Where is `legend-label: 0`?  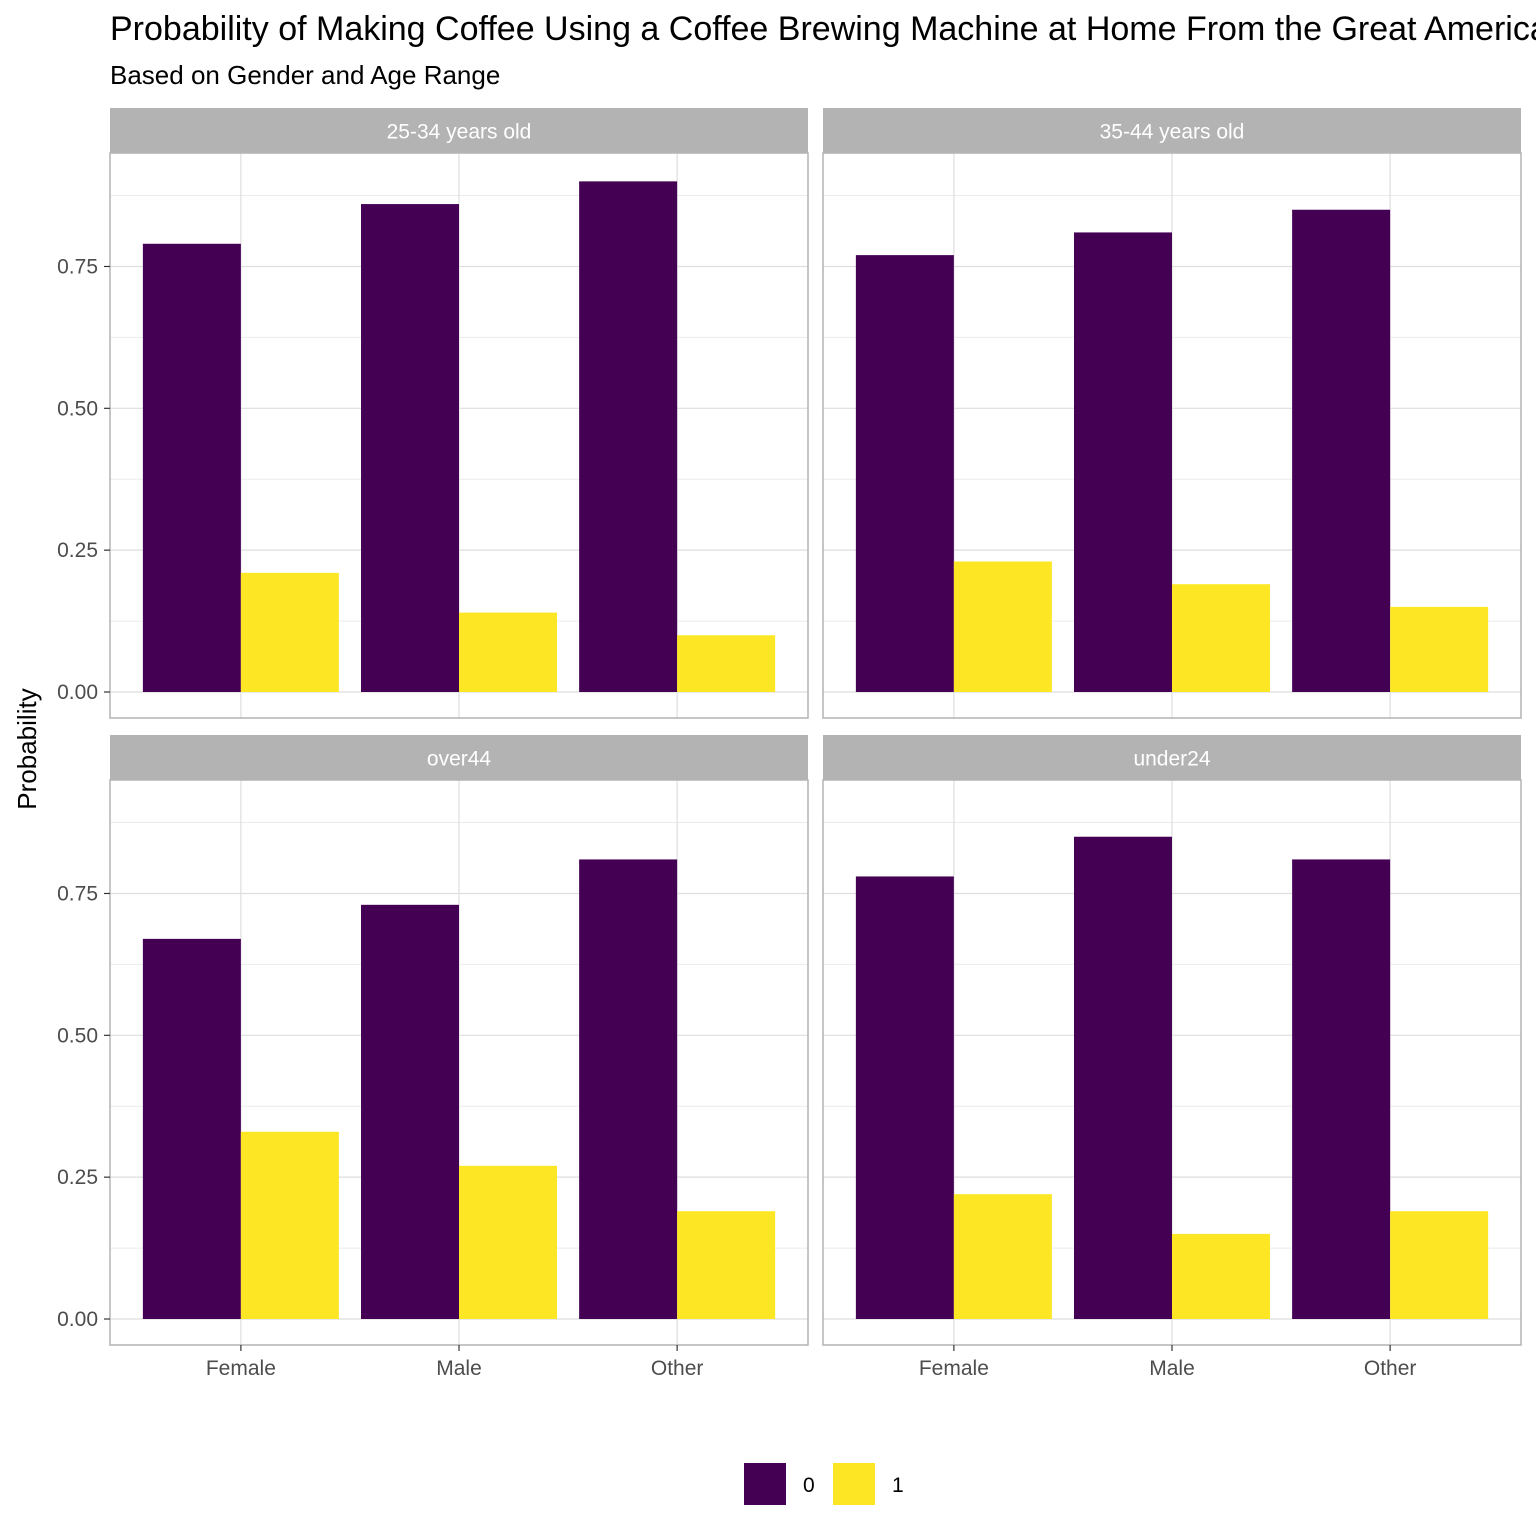
legend-label: 0 is located at coordinates (809, 1485).